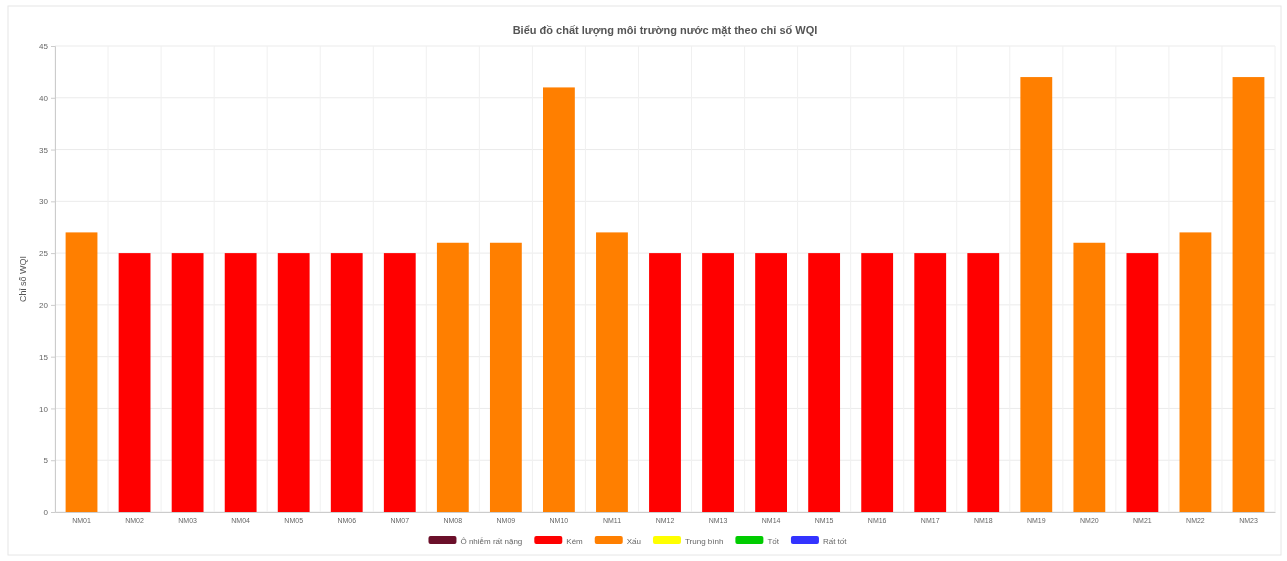  Describe the element at coordinates (44, 47) in the screenshot. I see `y-tick-label: 45` at that location.